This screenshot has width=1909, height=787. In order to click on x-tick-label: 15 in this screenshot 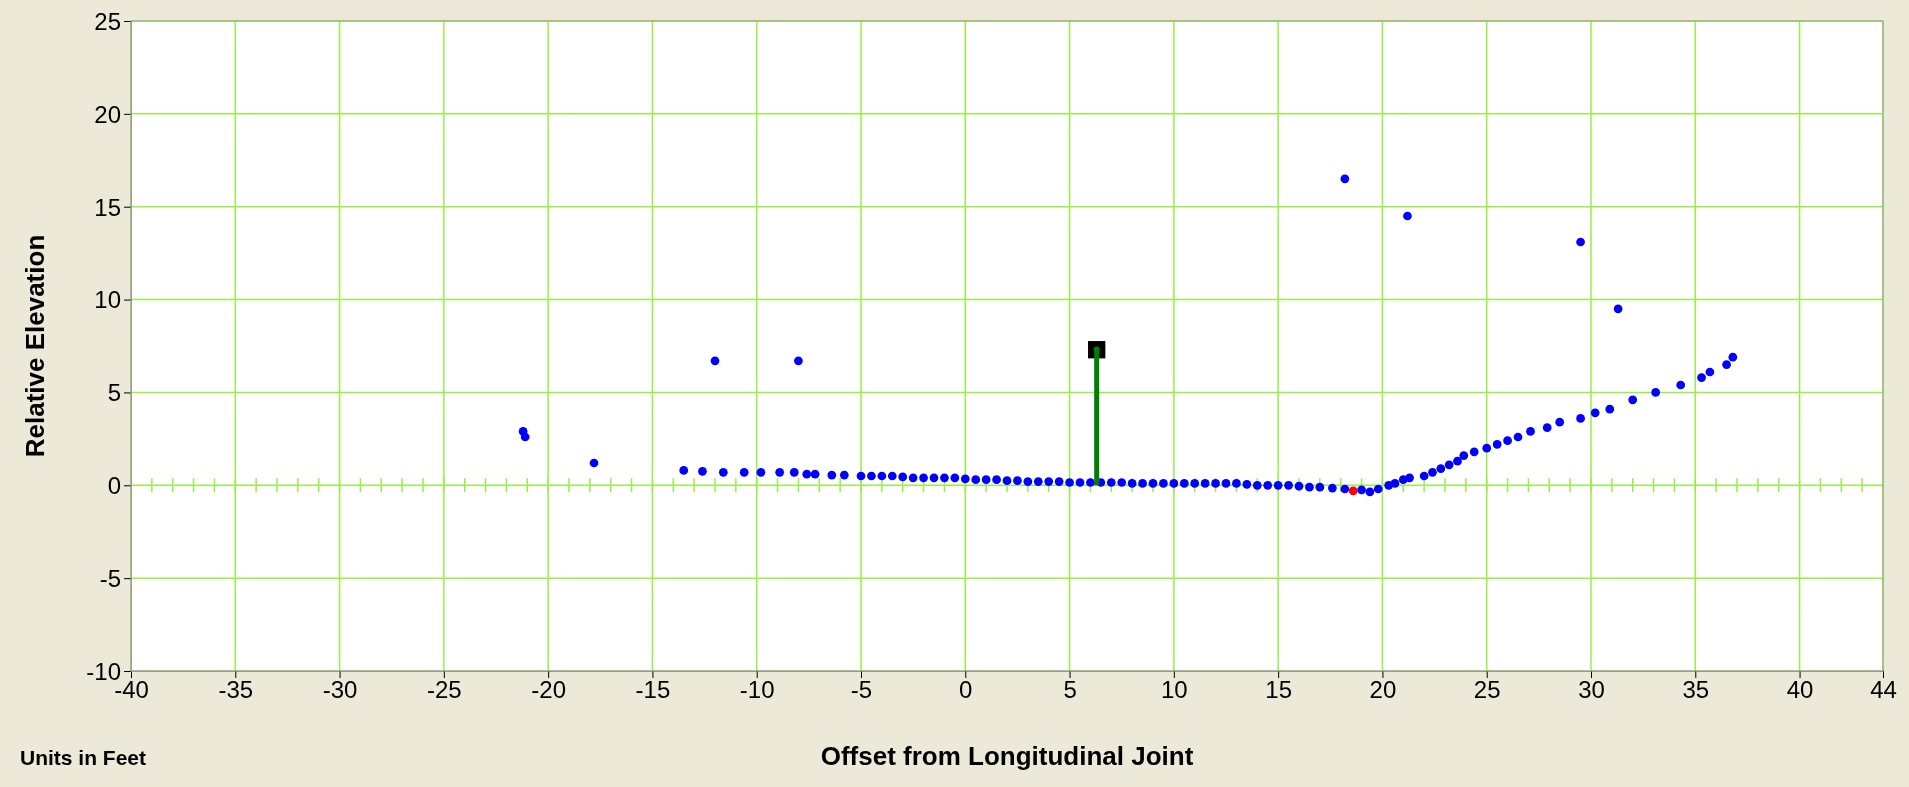, I will do `click(1278, 690)`.